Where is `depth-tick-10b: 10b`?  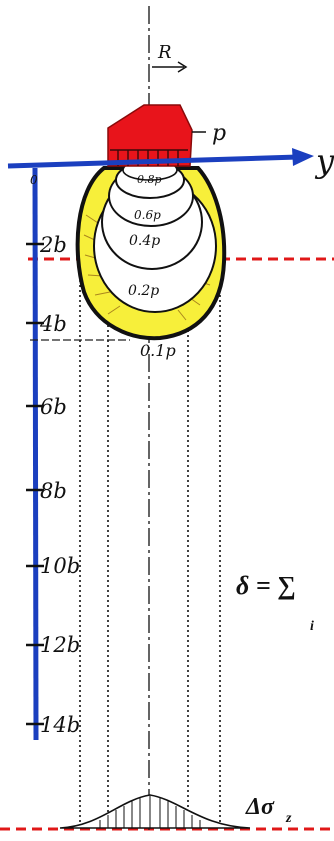 depth-tick-10b: 10b is located at coordinates (60, 566).